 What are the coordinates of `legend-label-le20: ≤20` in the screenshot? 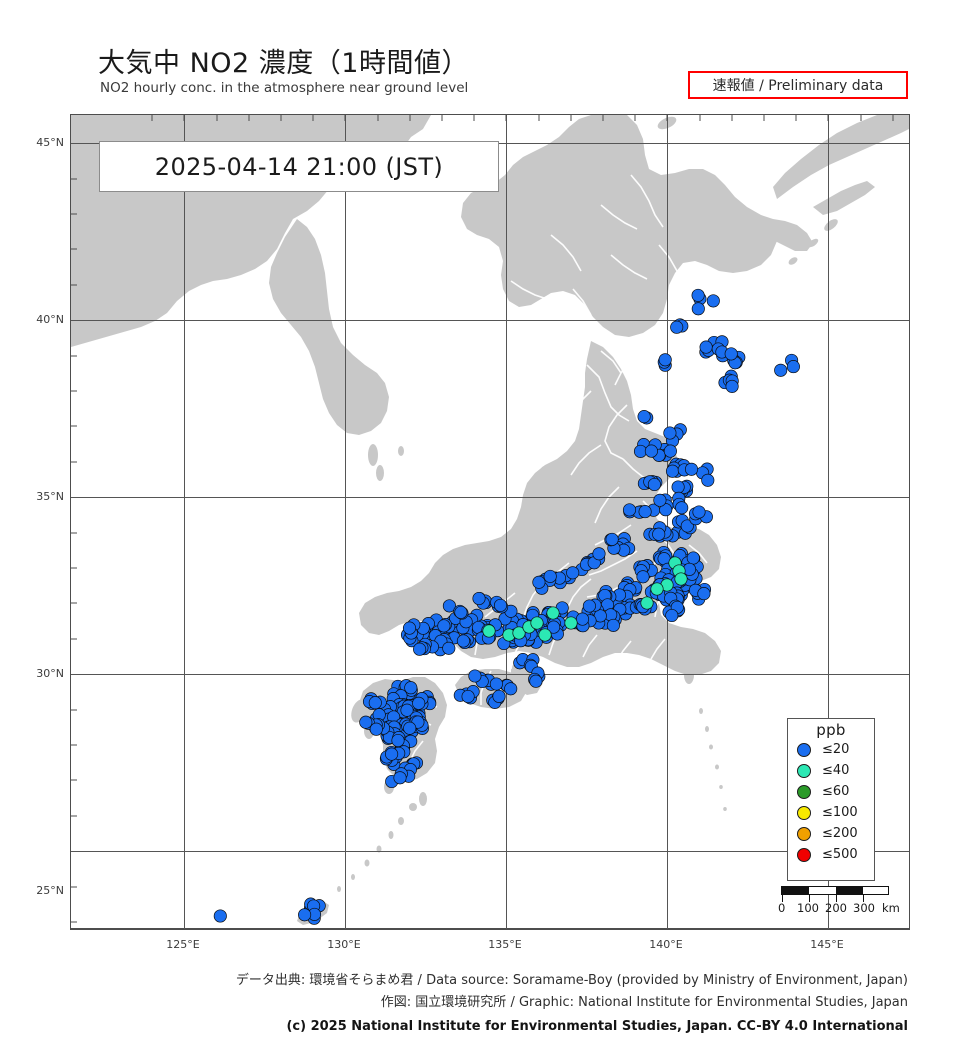 It's located at (836, 749).